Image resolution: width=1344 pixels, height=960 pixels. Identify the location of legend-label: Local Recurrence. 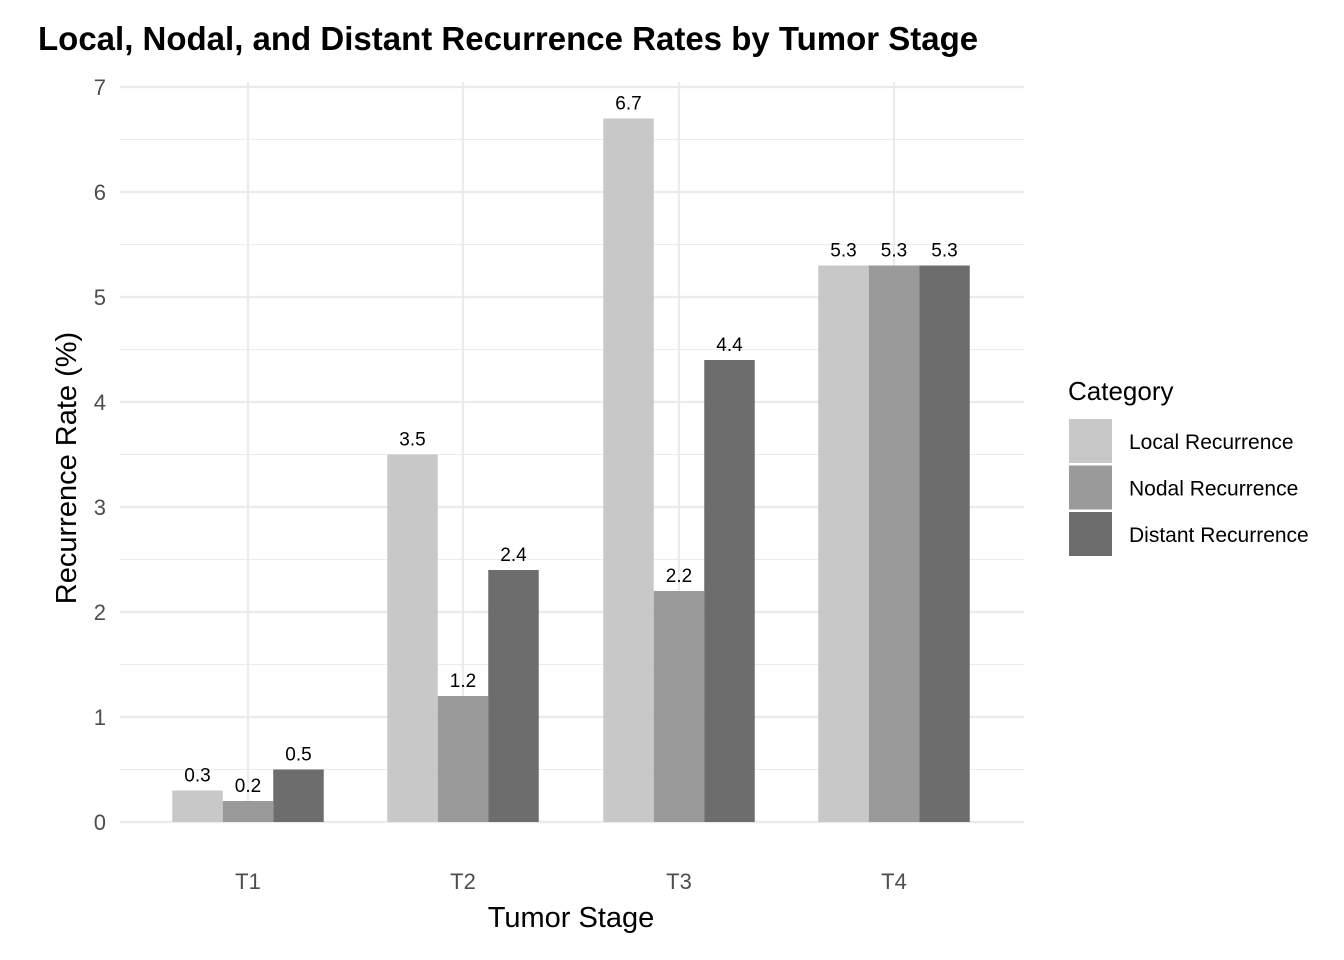
(1211, 442).